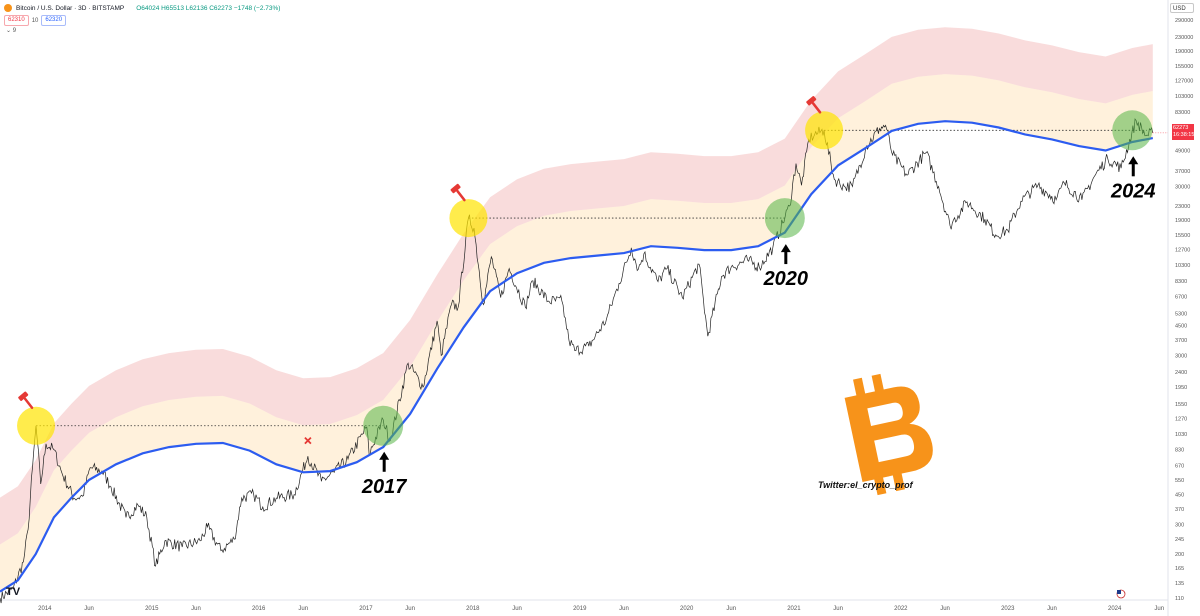  What do you see at coordinates (1182, 207) in the screenshot?
I see `y-tick-label: 23000` at bounding box center [1182, 207].